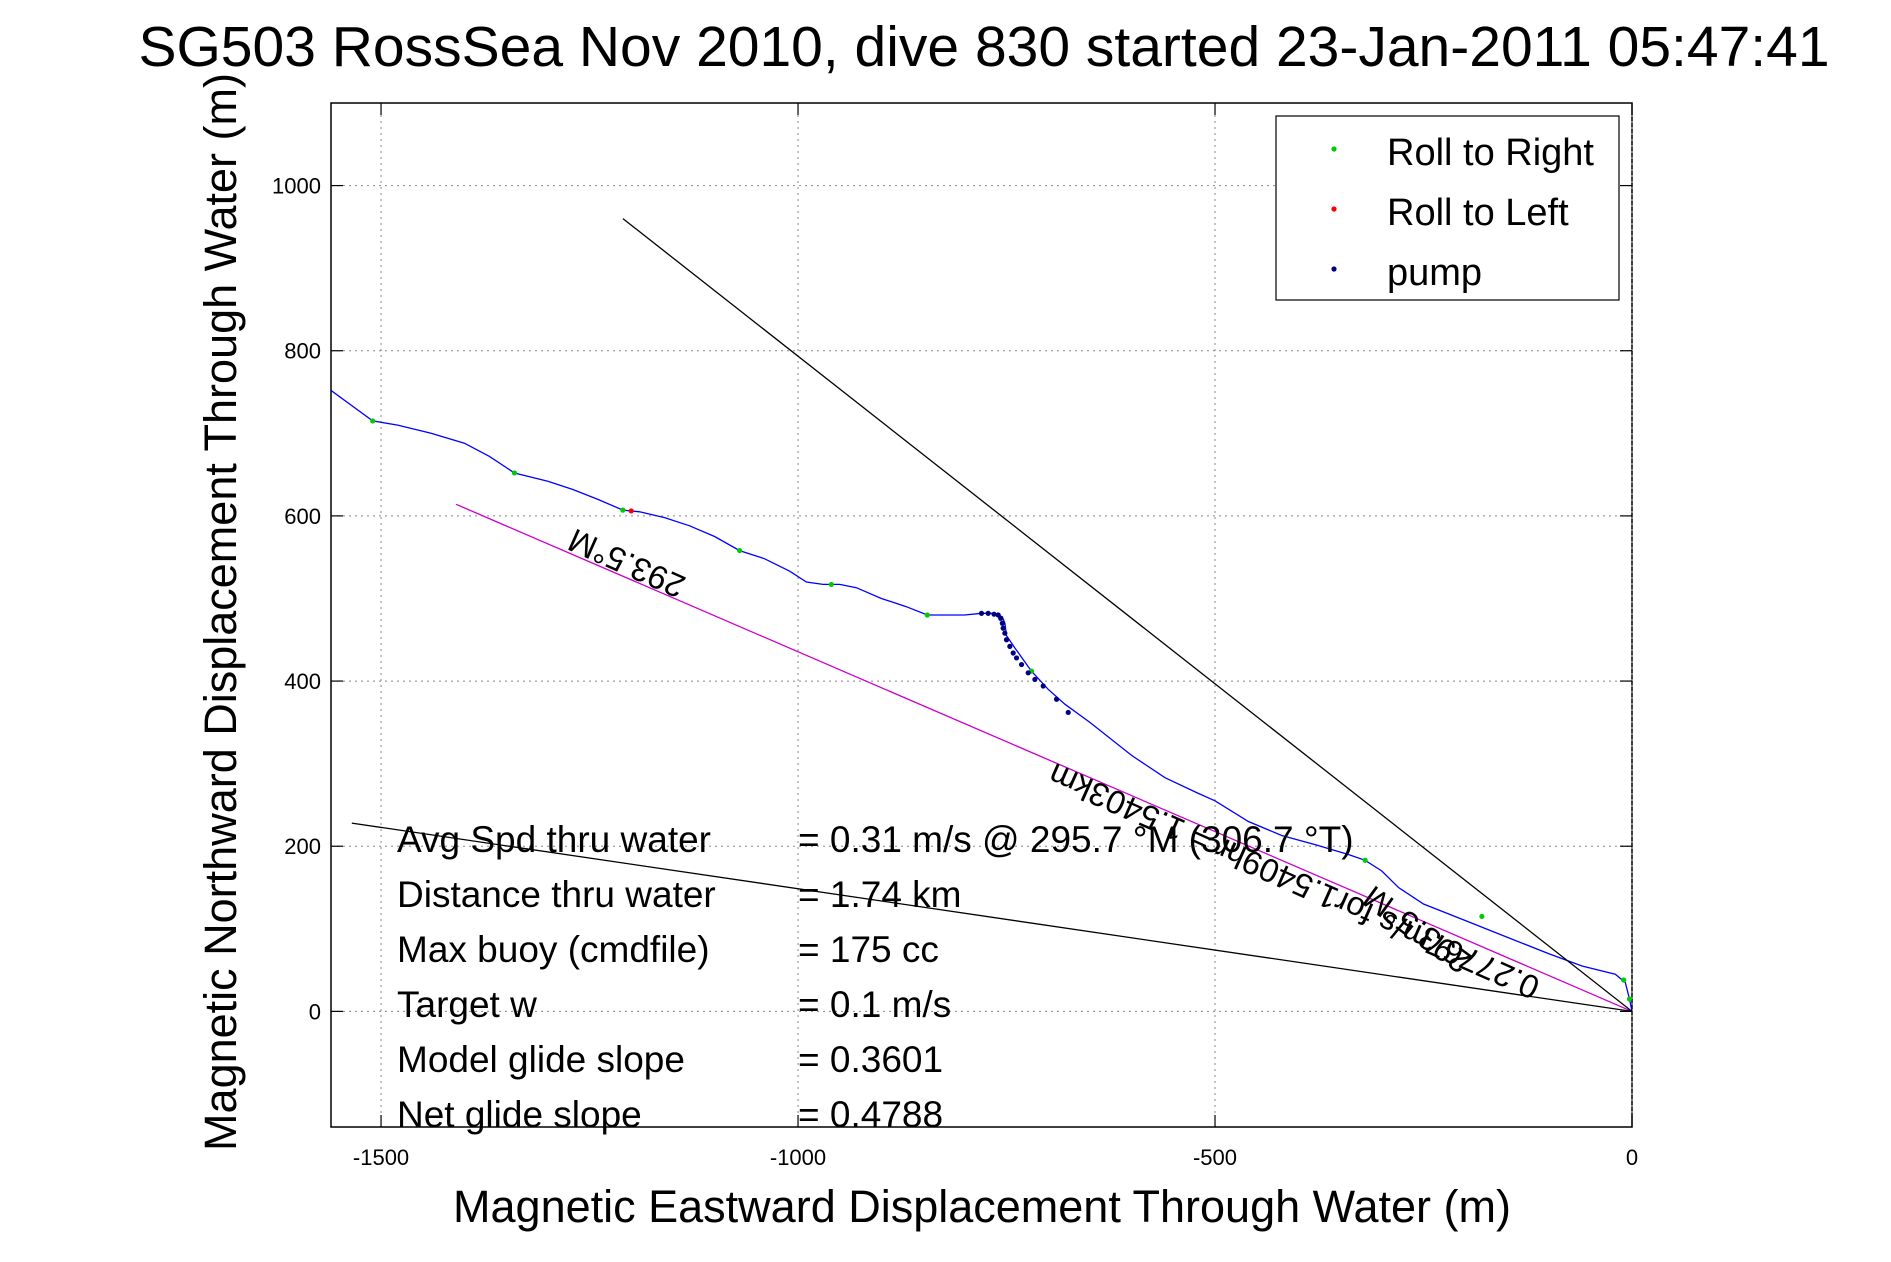  Describe the element at coordinates (519, 1114) in the screenshot. I see `stat-label: Net glide slope` at that location.